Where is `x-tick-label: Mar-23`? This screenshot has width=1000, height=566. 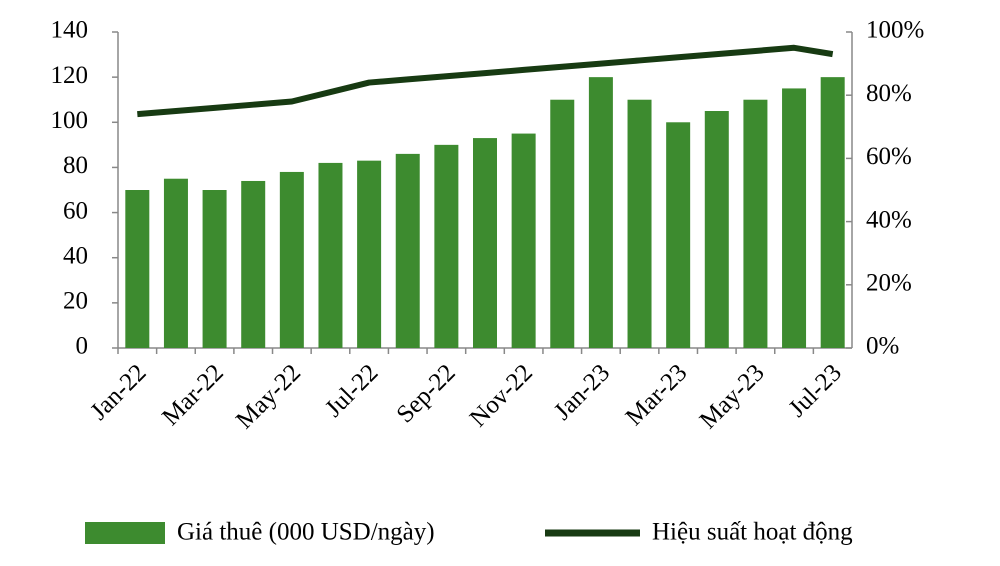
x-tick-label: Mar-23 is located at coordinates (657, 395).